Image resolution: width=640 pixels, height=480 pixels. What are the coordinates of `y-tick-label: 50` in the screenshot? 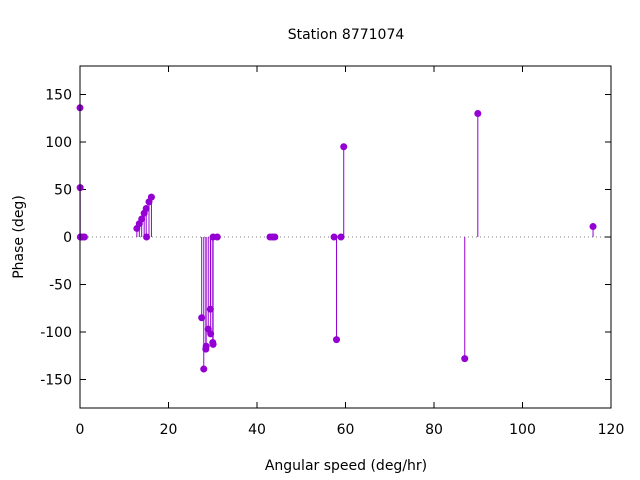 It's located at (63, 191).